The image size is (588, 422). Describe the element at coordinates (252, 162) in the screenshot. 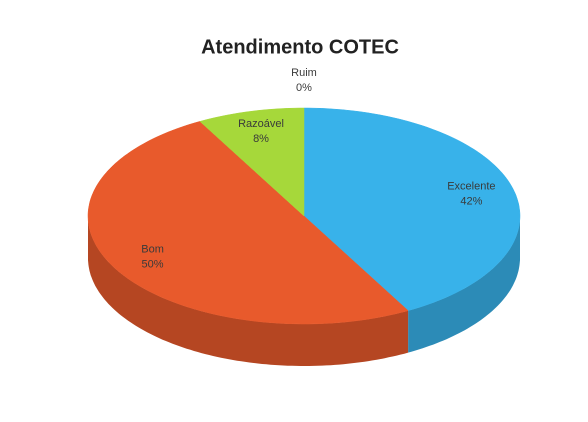

I see `pie-slice` at that location.